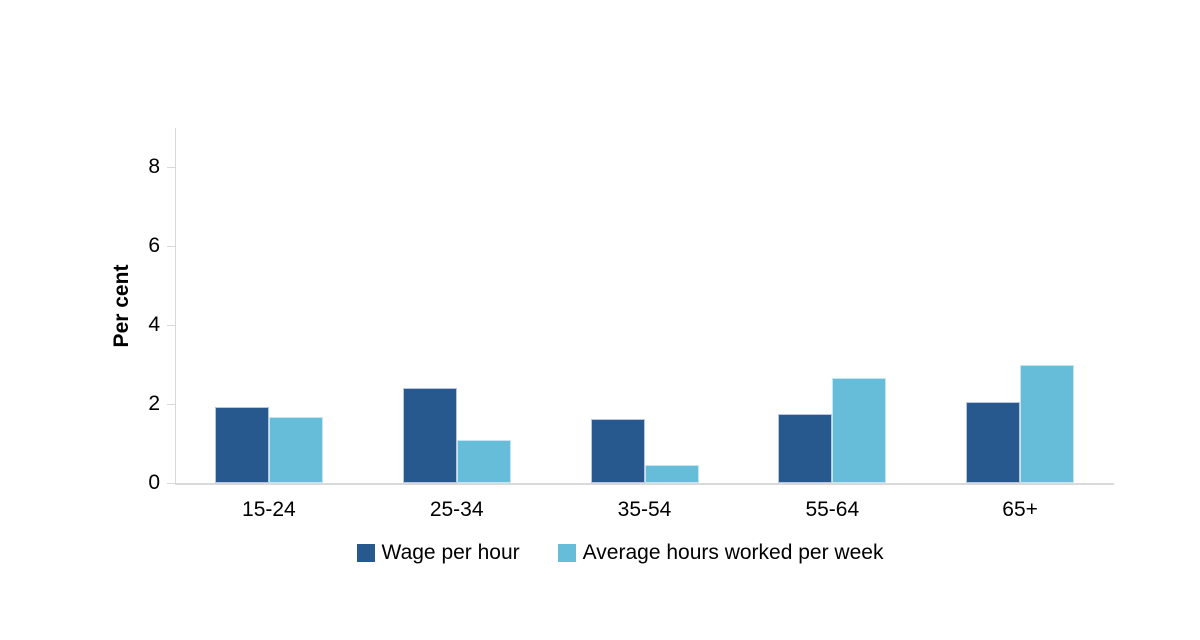 This screenshot has height=640, width=1200. What do you see at coordinates (154, 404) in the screenshot?
I see `y-tick-label: 2` at bounding box center [154, 404].